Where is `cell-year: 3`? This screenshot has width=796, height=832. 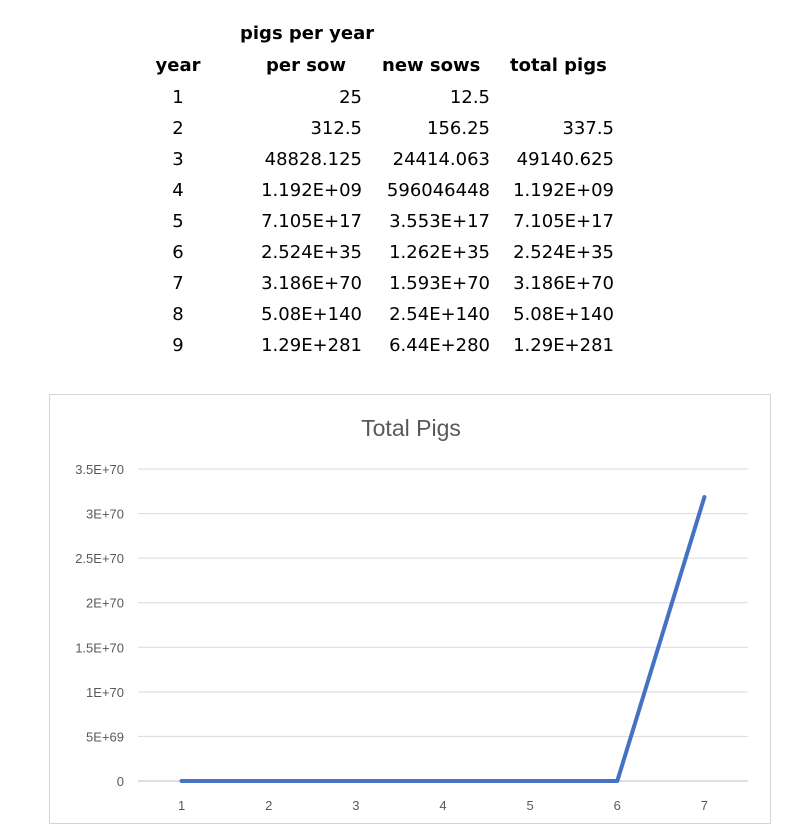
cell-year: 3 is located at coordinates (178, 159).